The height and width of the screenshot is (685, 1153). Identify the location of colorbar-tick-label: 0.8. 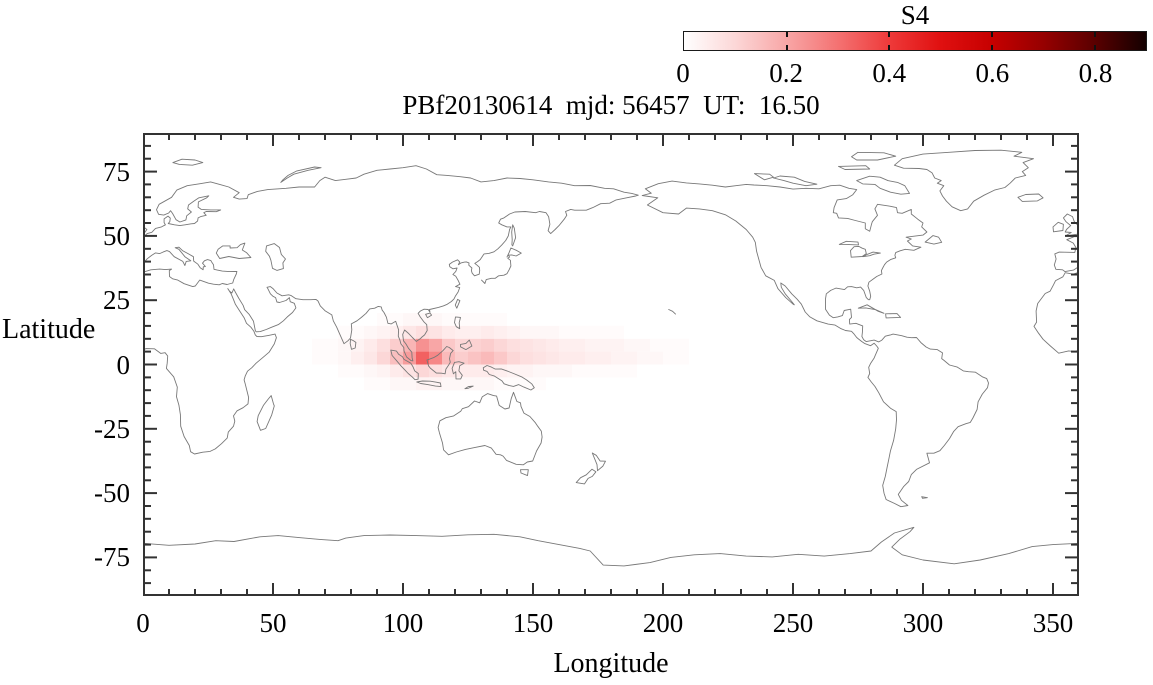
(1095, 73).